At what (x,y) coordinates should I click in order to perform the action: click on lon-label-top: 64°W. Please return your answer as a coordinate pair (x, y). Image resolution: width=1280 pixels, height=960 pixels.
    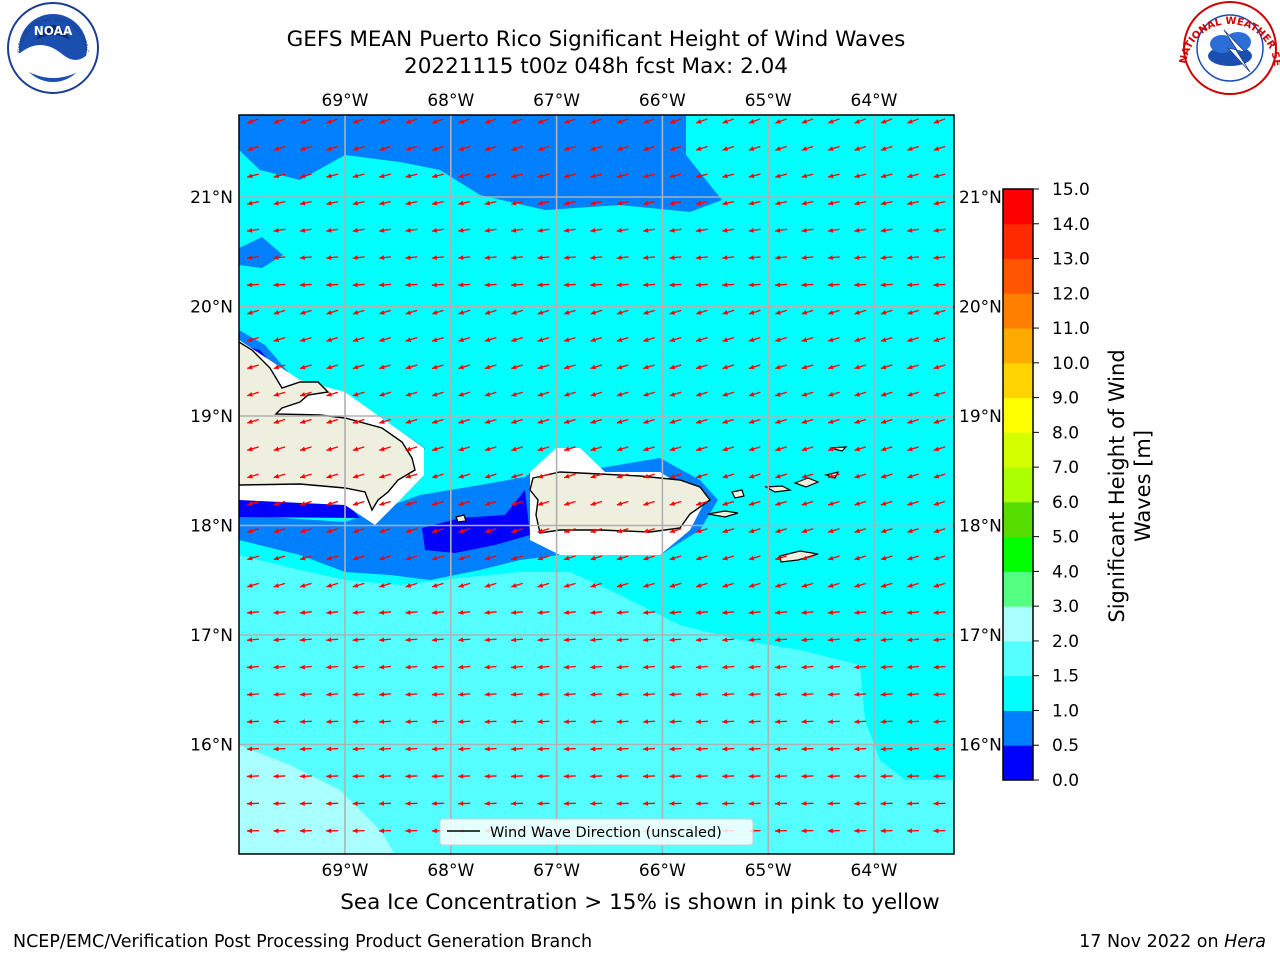
    Looking at the image, I should click on (874, 101).